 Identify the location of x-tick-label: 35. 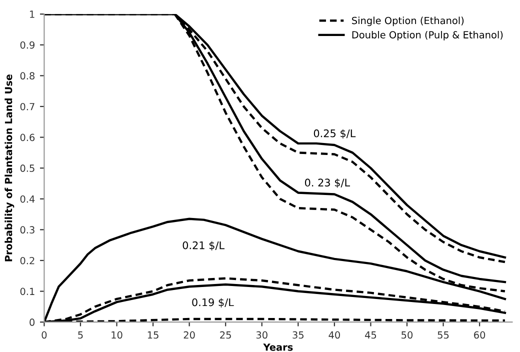
(298, 335).